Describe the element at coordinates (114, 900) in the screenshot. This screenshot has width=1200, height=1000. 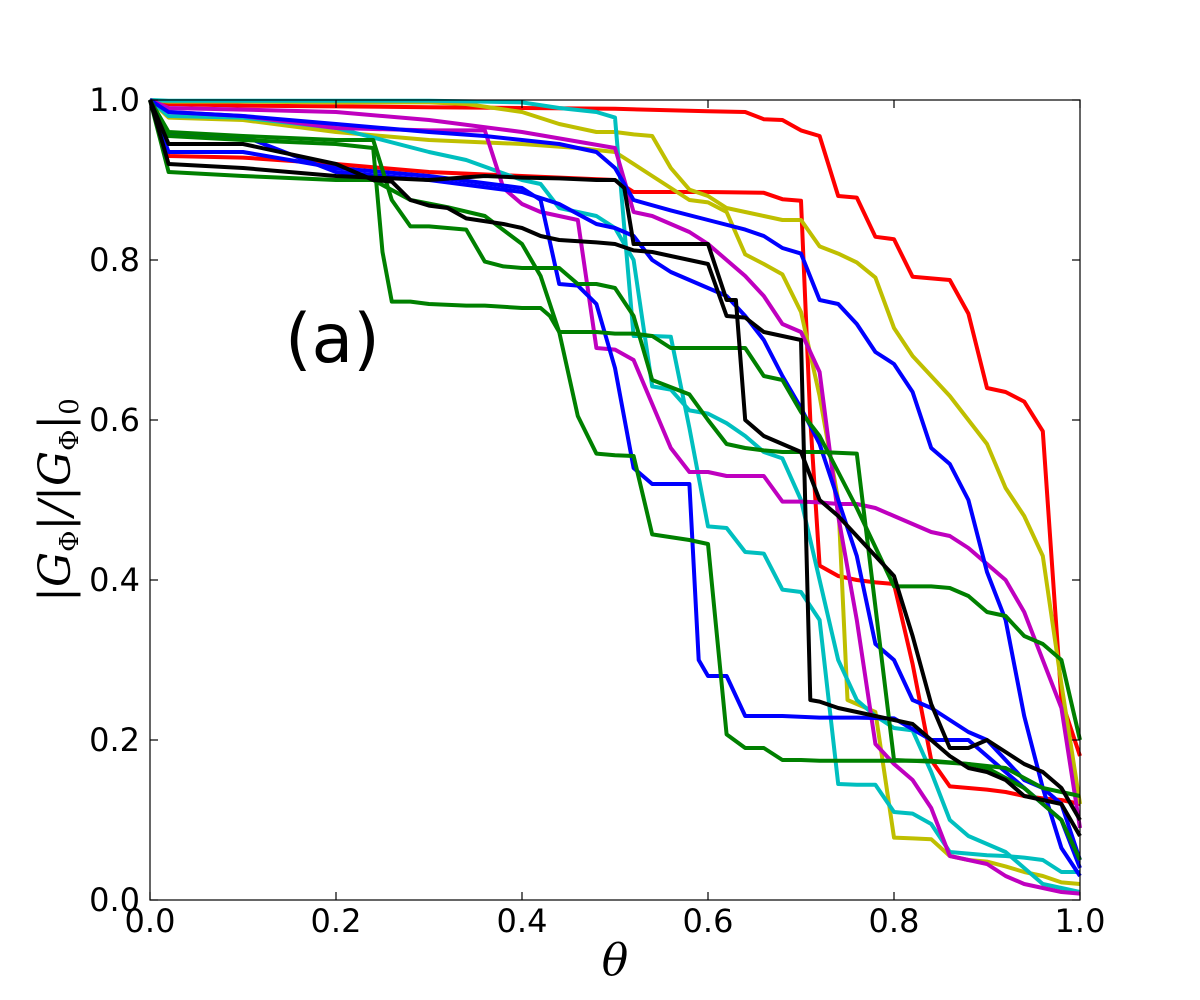
I see `y-tick-label-0: 0.0` at that location.